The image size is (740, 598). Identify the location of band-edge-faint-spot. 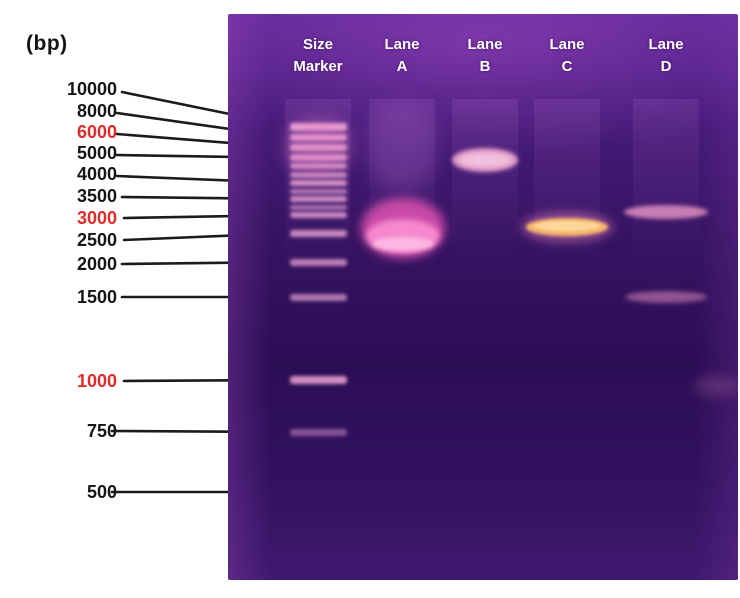
(716, 386).